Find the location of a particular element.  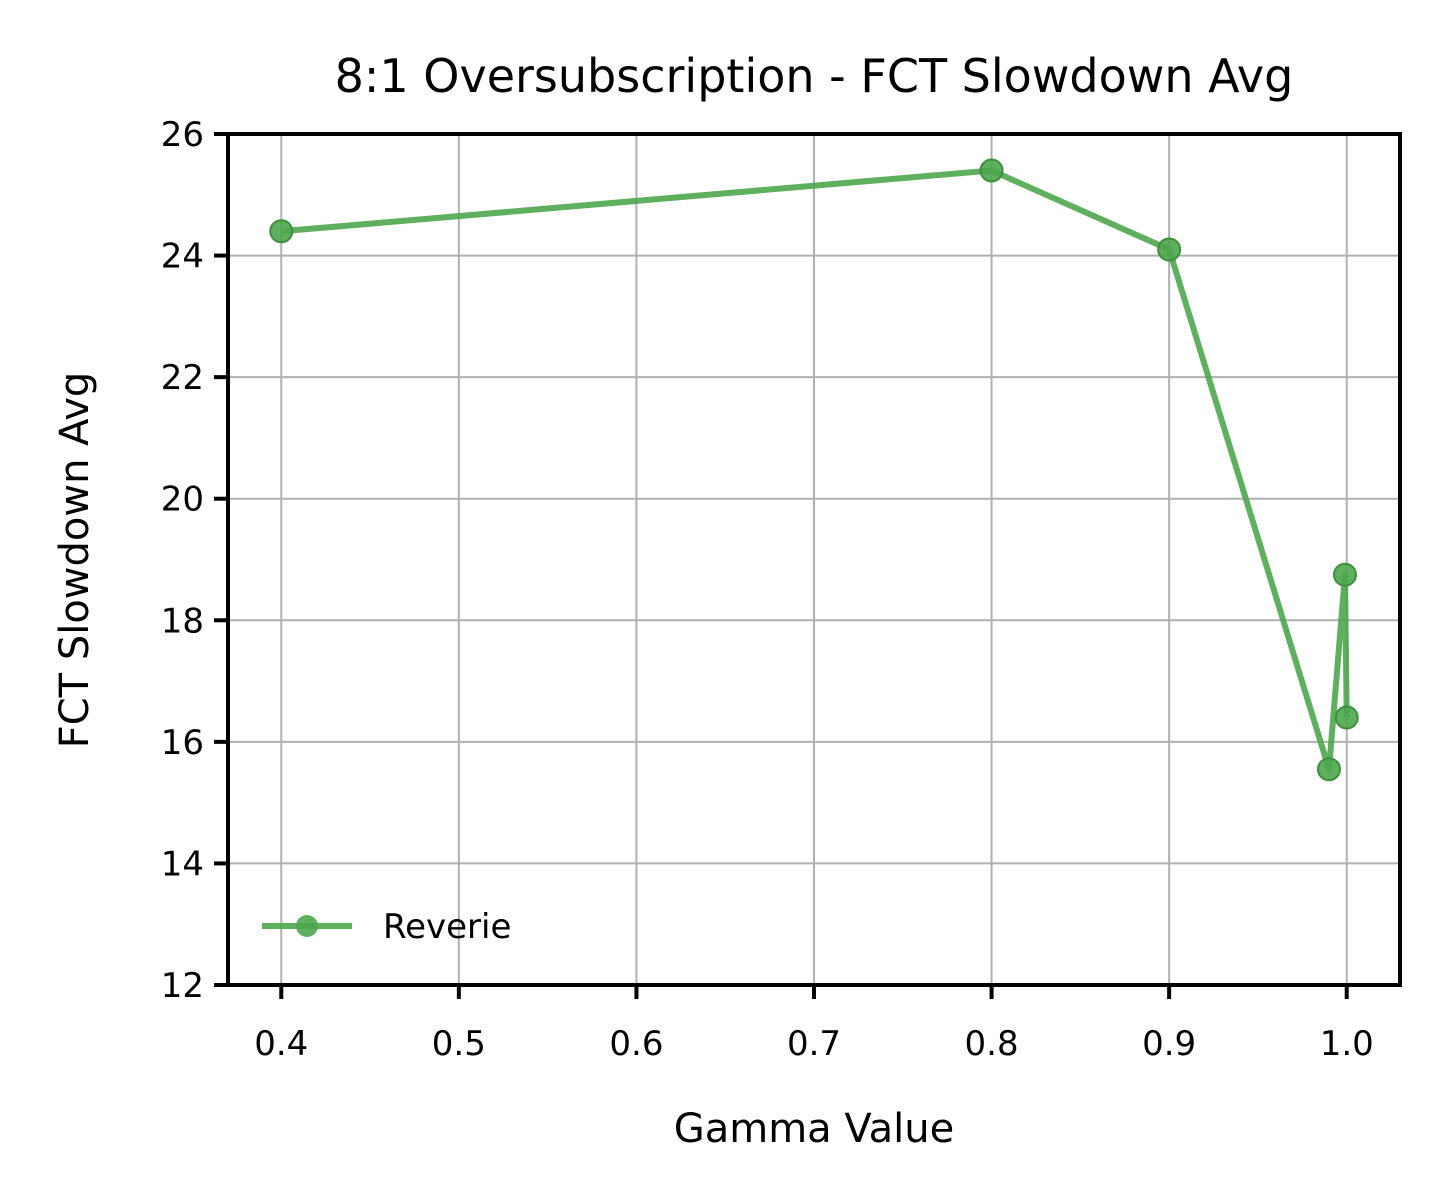

legend: Reverie is located at coordinates (386, 927).